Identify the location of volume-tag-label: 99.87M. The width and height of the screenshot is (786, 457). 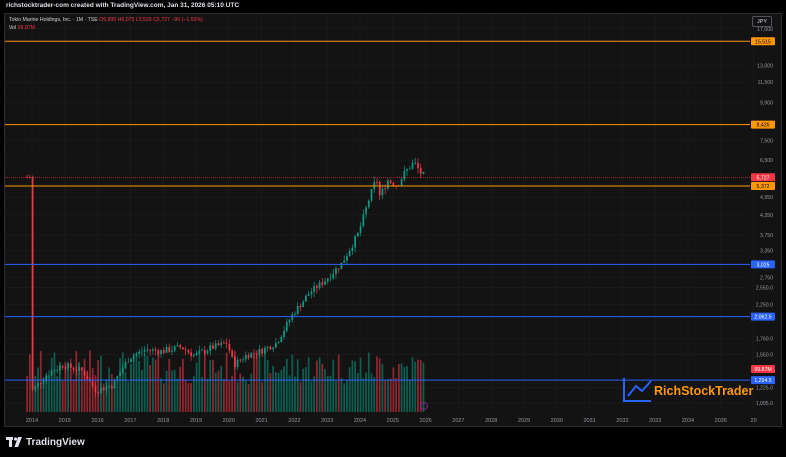
(762, 370).